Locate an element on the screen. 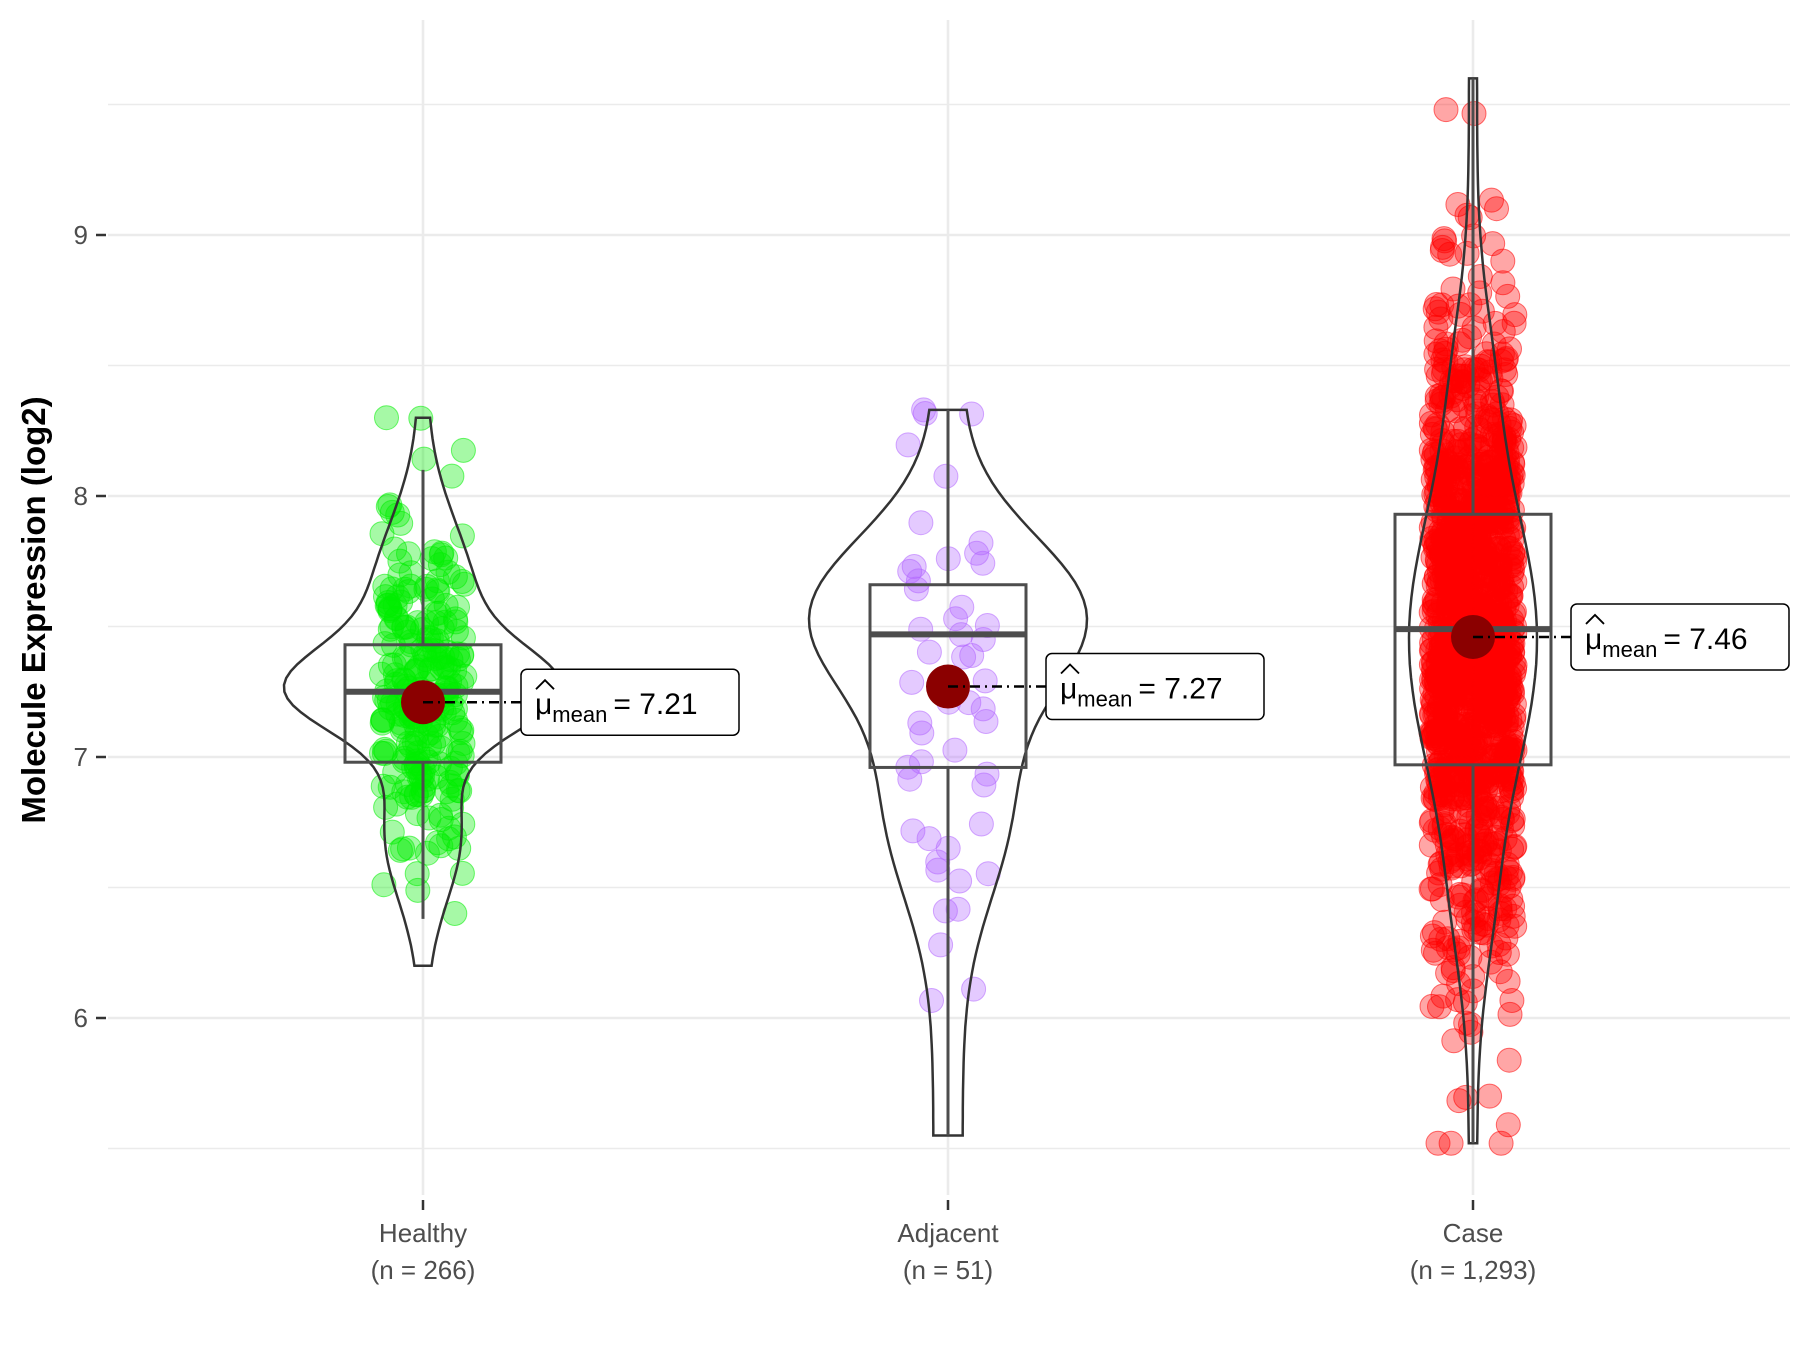 This screenshot has width=1800, height=1350. x-tick-count: (n = 51) is located at coordinates (948, 1270).